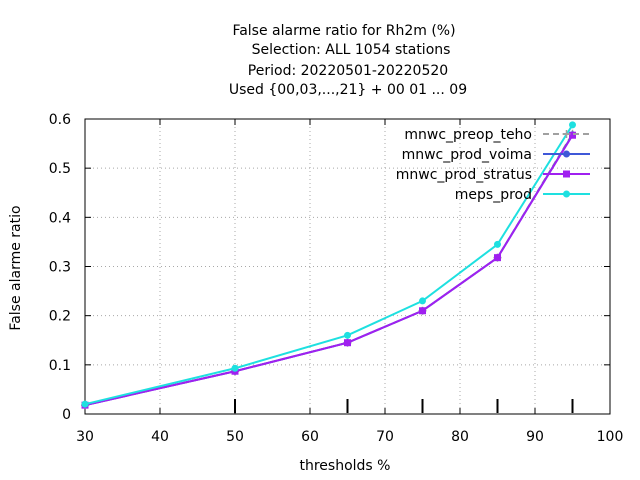 The height and width of the screenshot is (480, 640). What do you see at coordinates (464, 175) in the screenshot?
I see `legend-label: mnwc_prod_stratus` at bounding box center [464, 175].